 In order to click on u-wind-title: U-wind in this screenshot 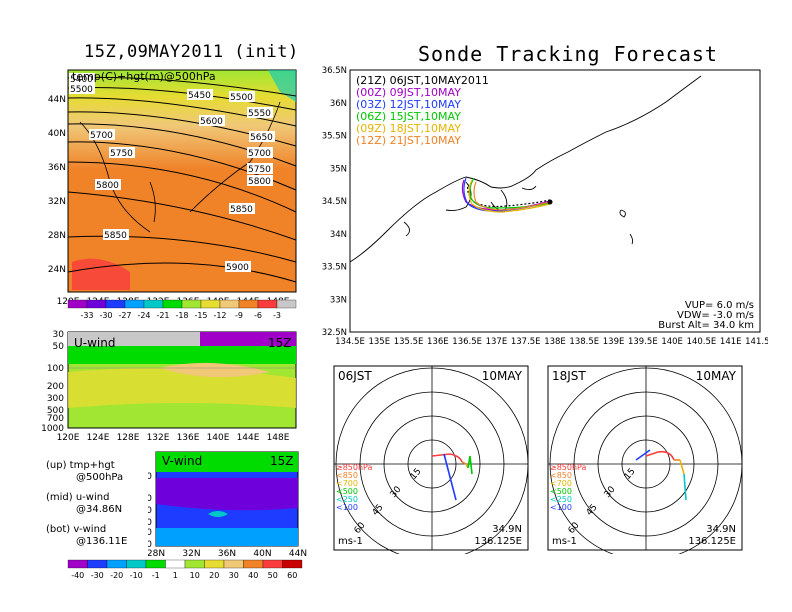, I will do `click(95, 343)`.